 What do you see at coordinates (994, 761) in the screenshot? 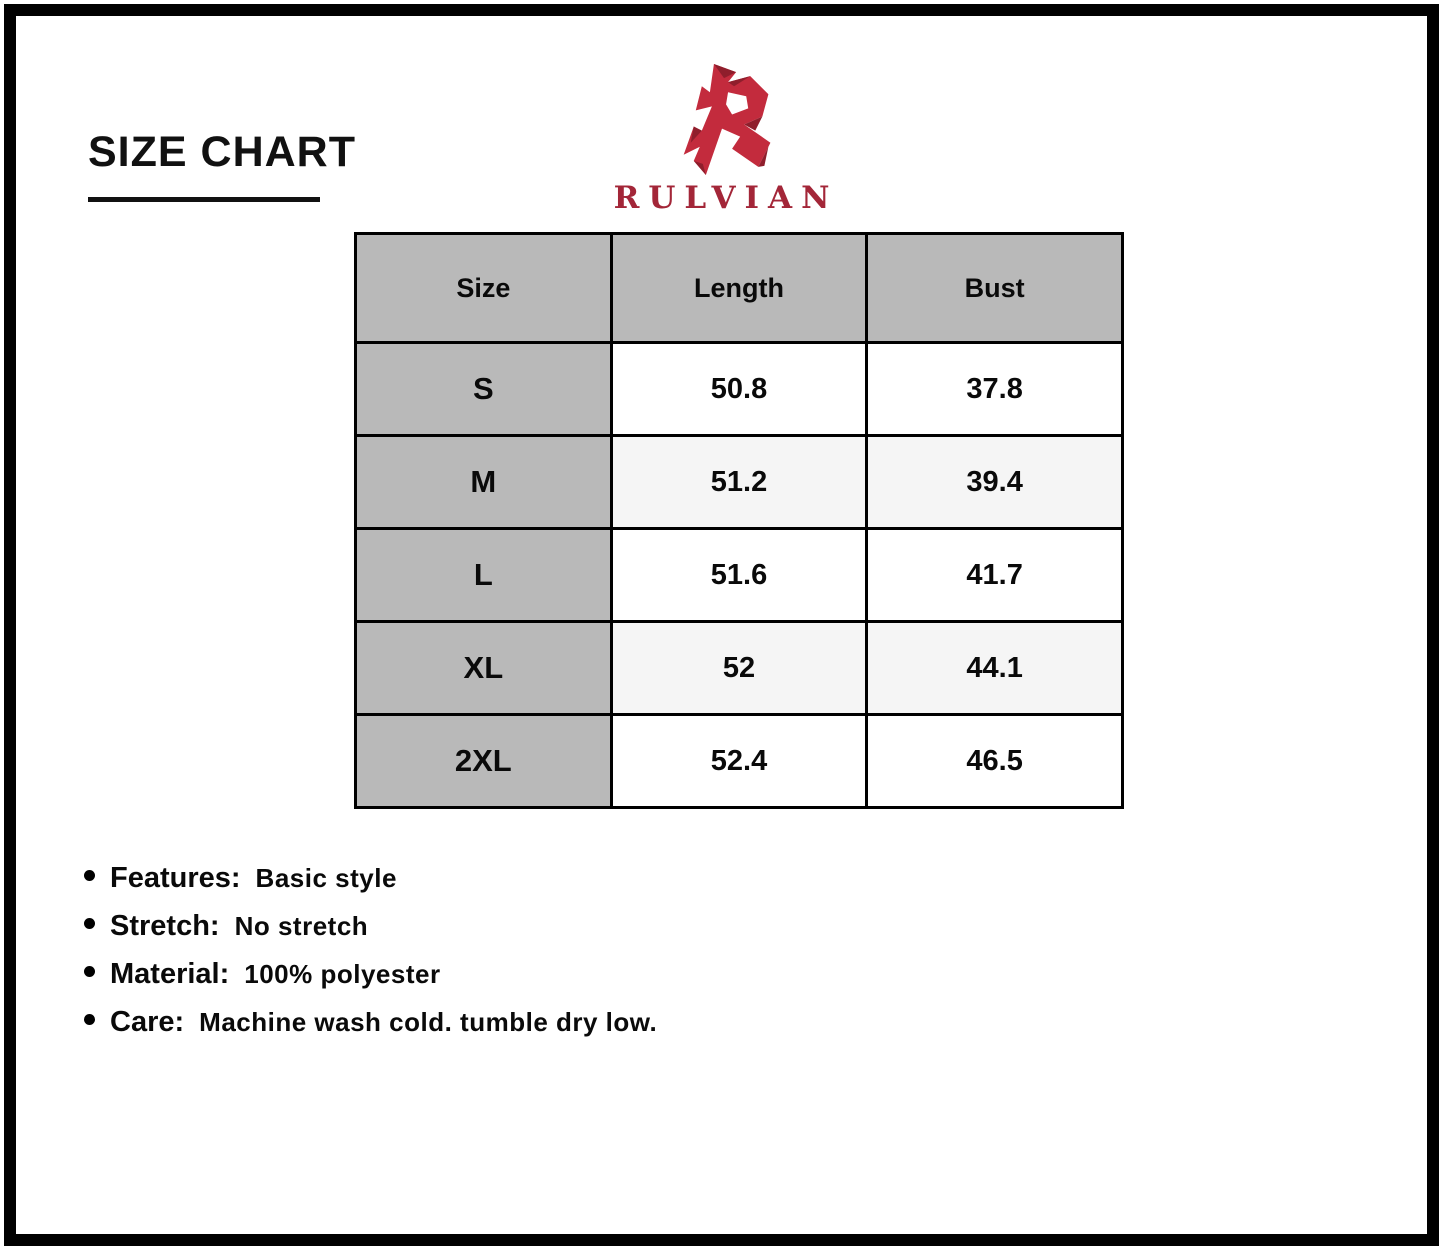
I see `bust-cell: 46.5` at bounding box center [994, 761].